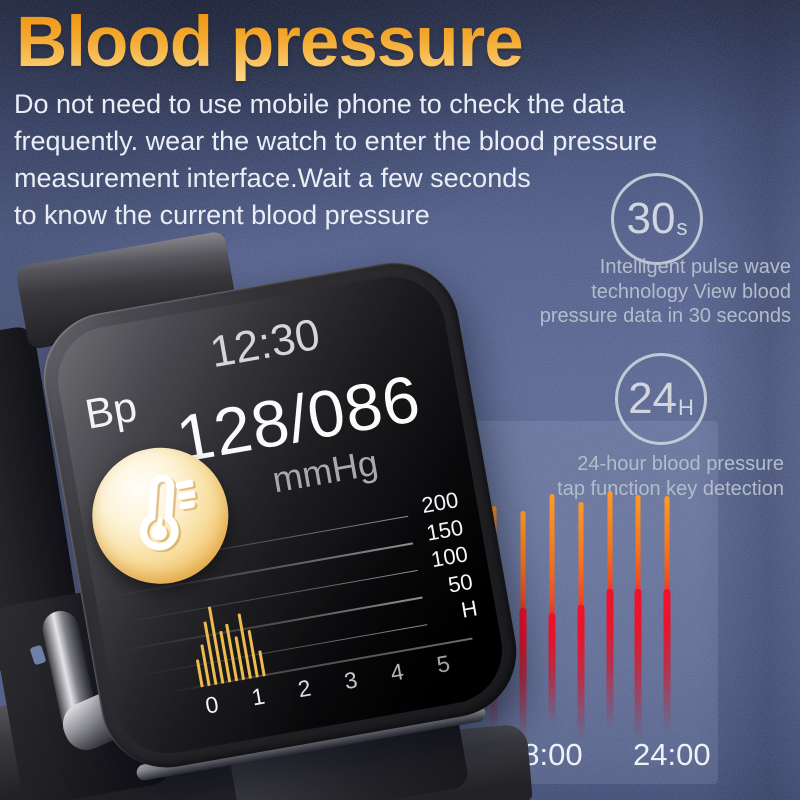 The image size is (800, 800). Describe the element at coordinates (443, 663) in the screenshot. I see `x-tick-label: 5` at that location.